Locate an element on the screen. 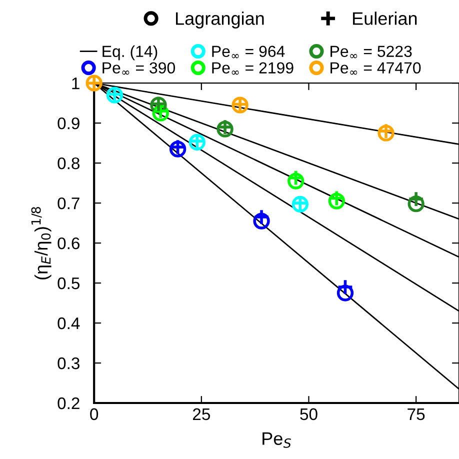  y-tick-label: 0.7 is located at coordinates (69, 203).